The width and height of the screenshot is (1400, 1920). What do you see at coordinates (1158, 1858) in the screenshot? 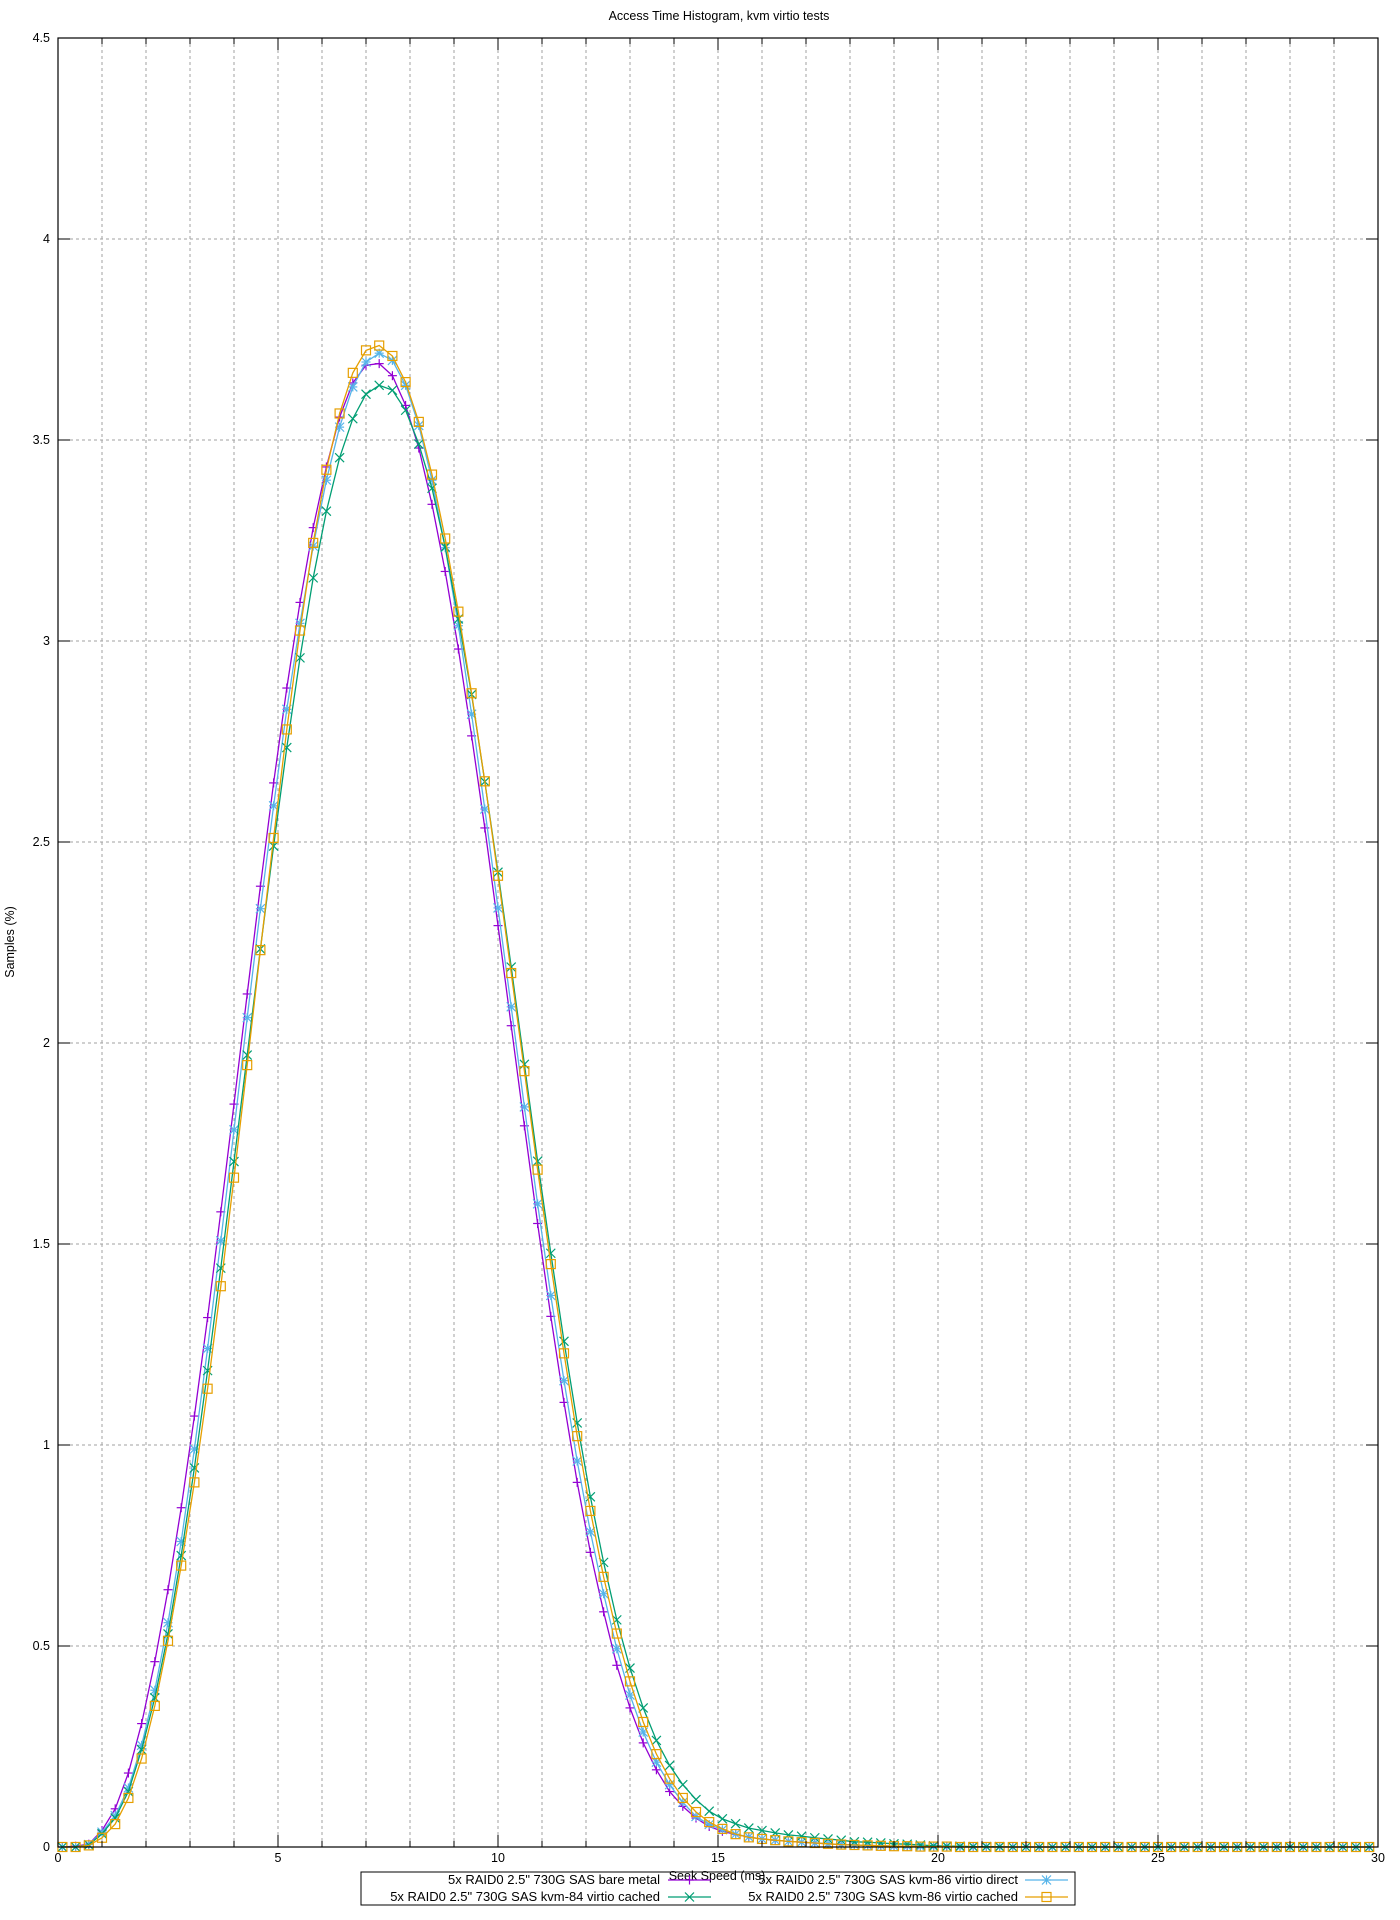
I see `x-tick-label: 25` at bounding box center [1158, 1858].